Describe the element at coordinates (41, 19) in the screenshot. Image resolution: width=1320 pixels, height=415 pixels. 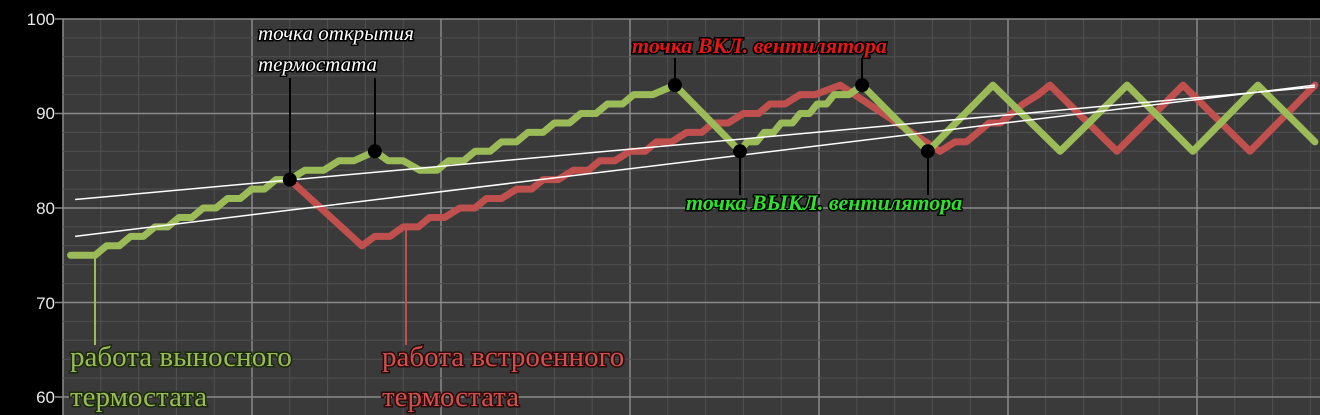
I see `y-tick-label: 100` at that location.